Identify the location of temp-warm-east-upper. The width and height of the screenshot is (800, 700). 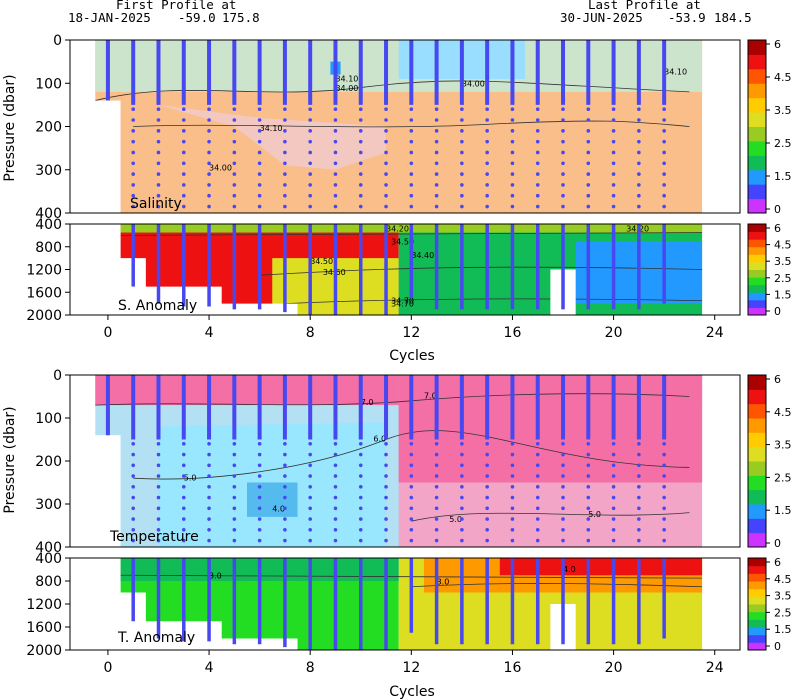
(550, 429).